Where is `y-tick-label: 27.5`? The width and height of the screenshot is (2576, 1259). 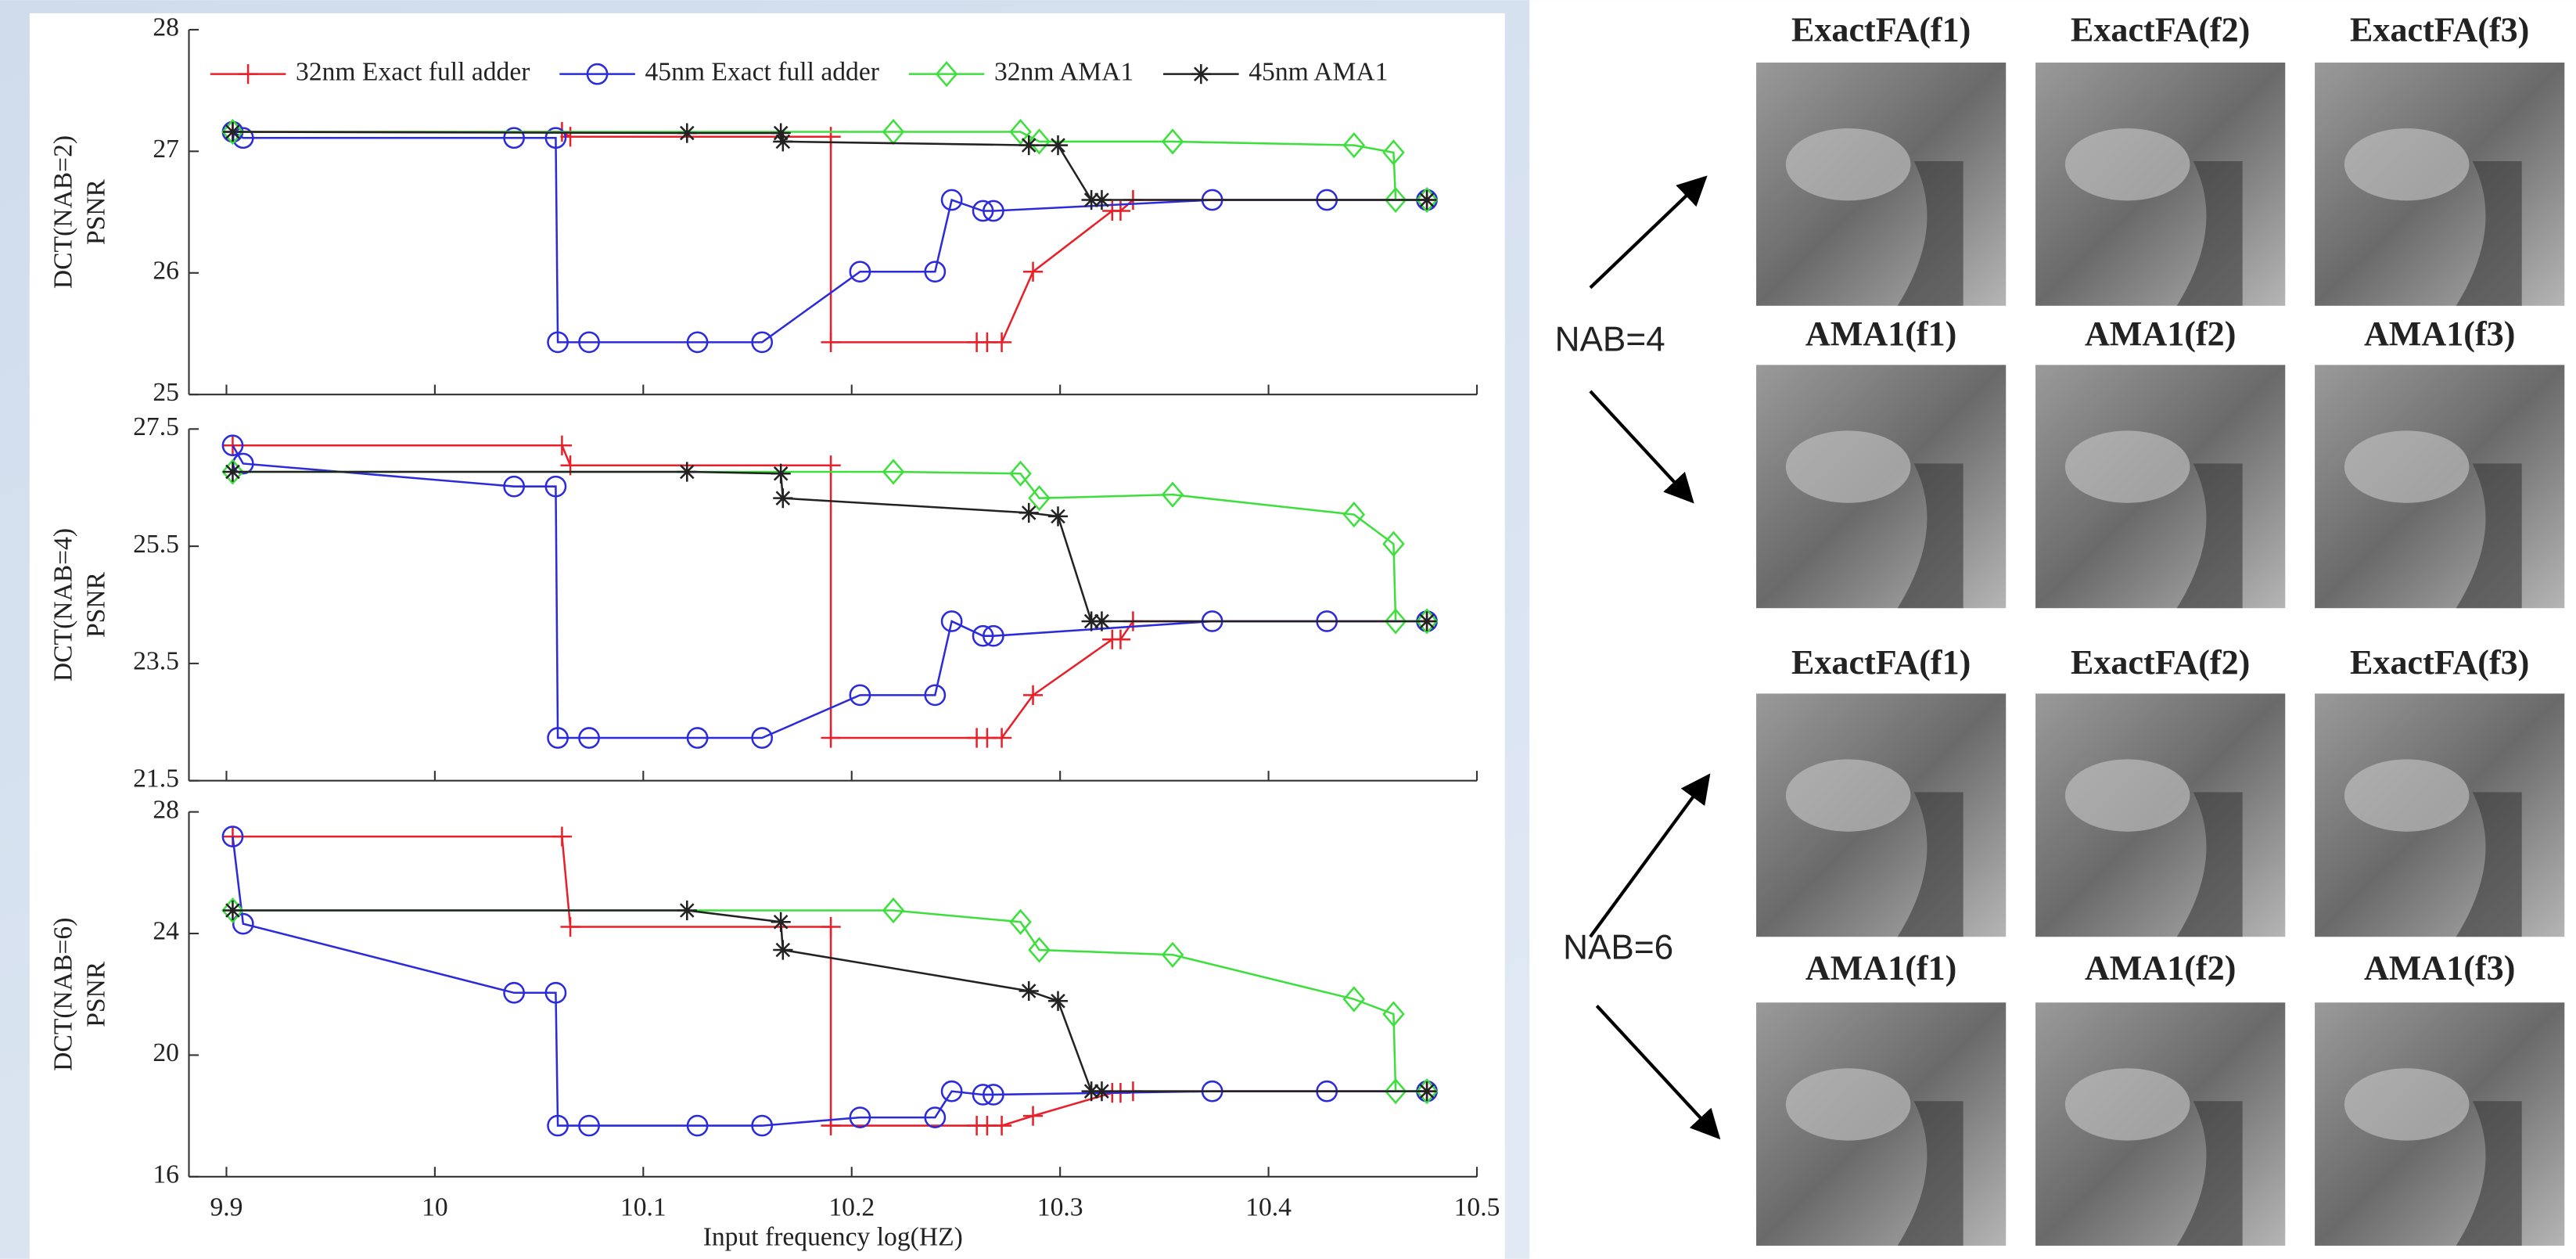
y-tick-label: 27.5 is located at coordinates (156, 427).